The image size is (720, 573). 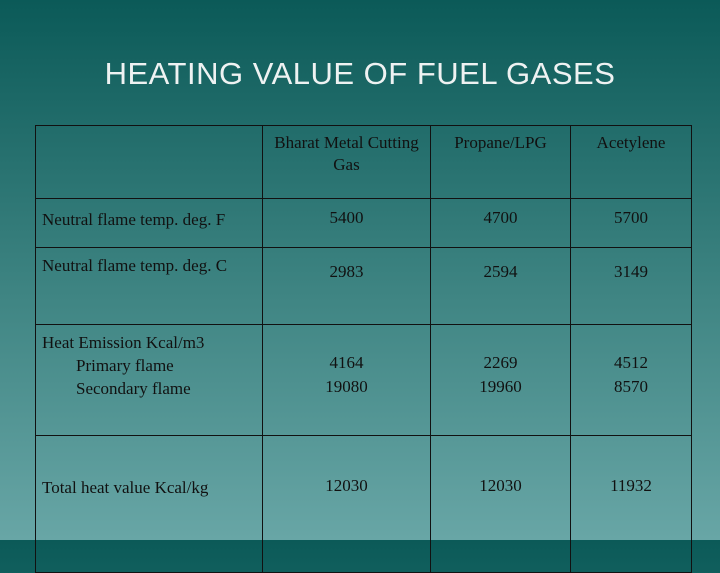 I want to click on column-header: Bharat Metal Cutting Gas, so click(x=346, y=162).